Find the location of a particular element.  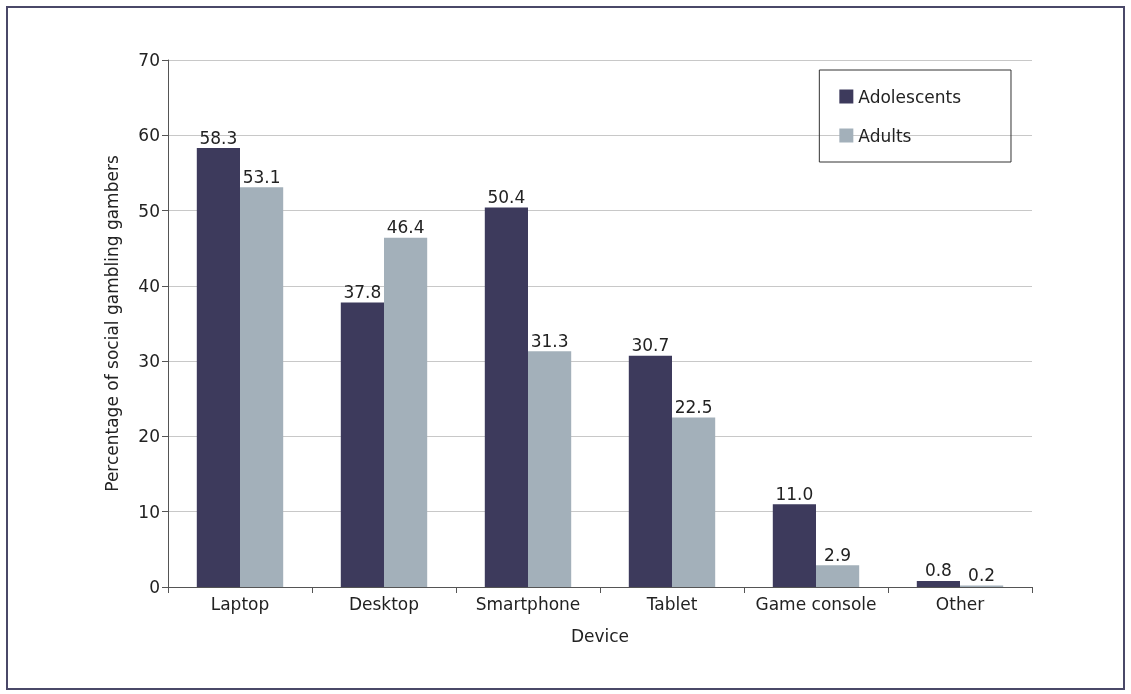

data-label: 0.2 is located at coordinates (982, 574).